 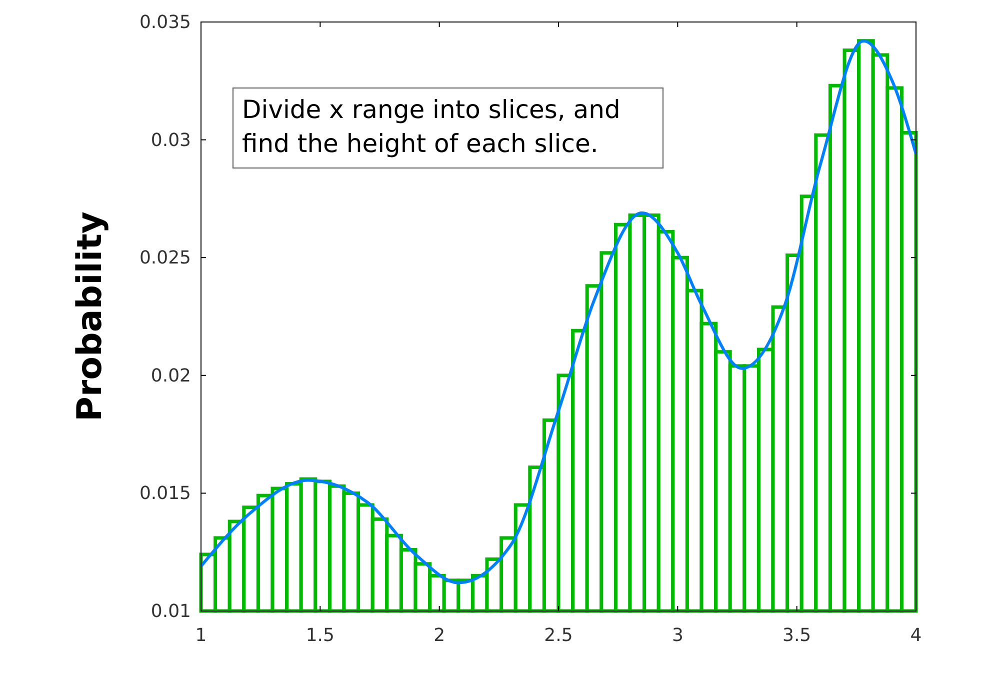 I want to click on y-tick-label: 0.03, so click(x=170, y=140).